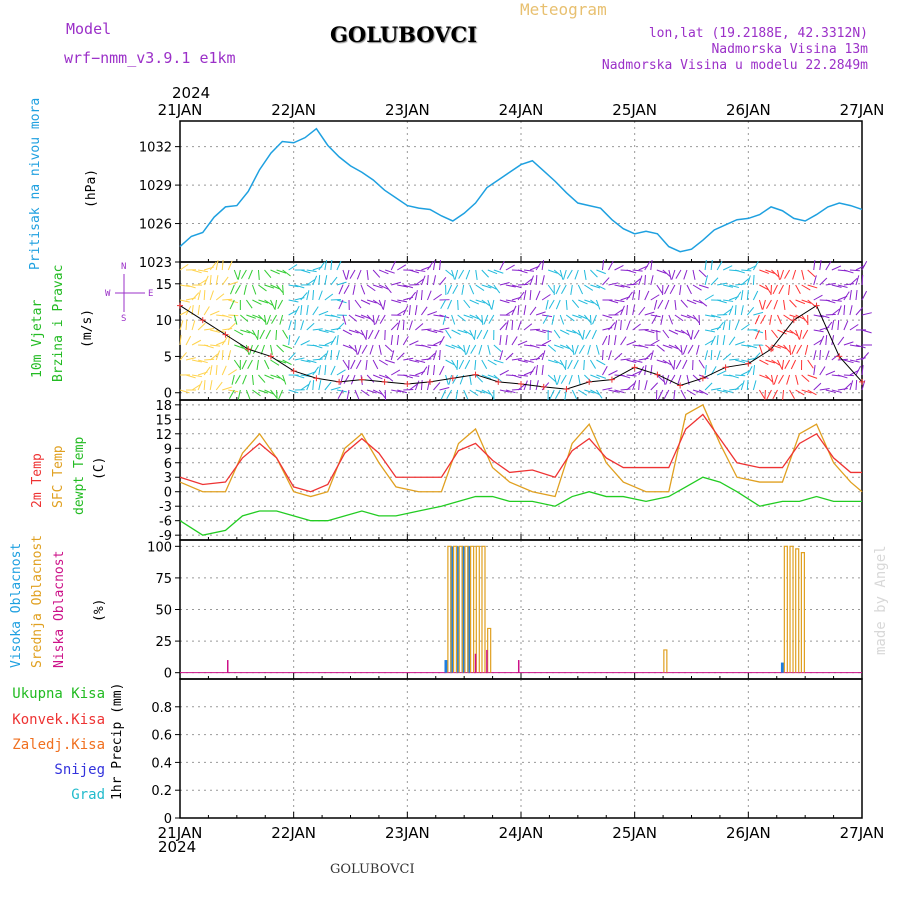  I want to click on x-tick-label: 22JAN, so click(293, 833).